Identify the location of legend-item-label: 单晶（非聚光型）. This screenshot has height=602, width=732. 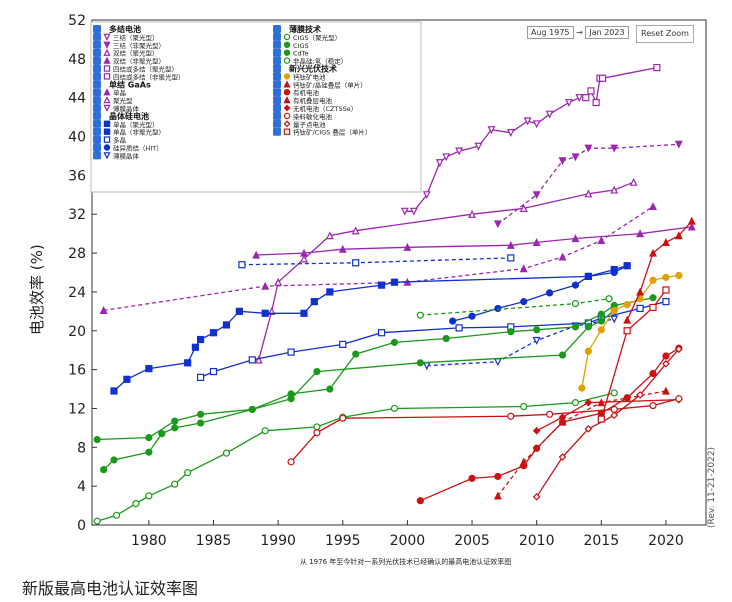
(139, 132).